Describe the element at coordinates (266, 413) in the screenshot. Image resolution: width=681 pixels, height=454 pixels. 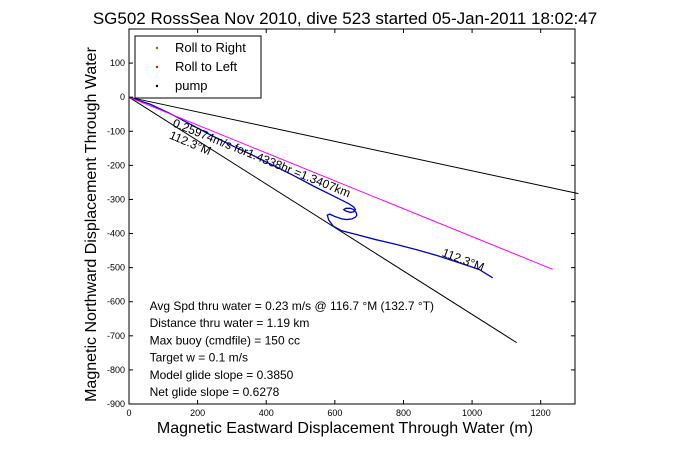
I see `x-tick-label: 400` at that location.